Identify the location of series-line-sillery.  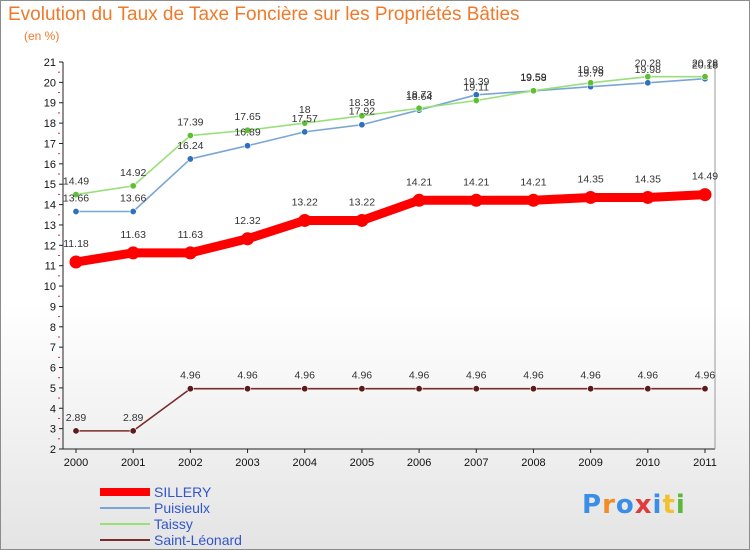
(390, 228).